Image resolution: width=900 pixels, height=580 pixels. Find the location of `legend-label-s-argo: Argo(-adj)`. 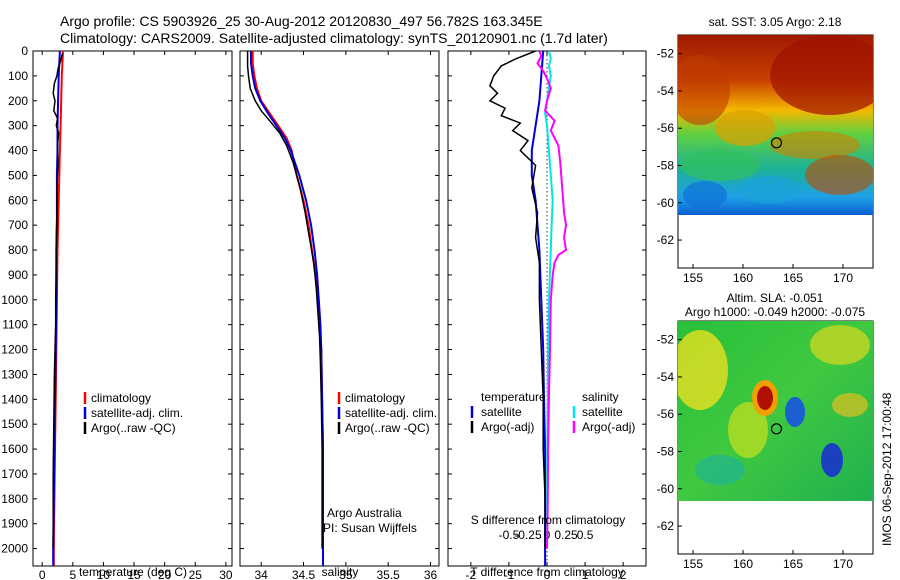

legend-label-s-argo: Argo(-adj) is located at coordinates (608, 427).